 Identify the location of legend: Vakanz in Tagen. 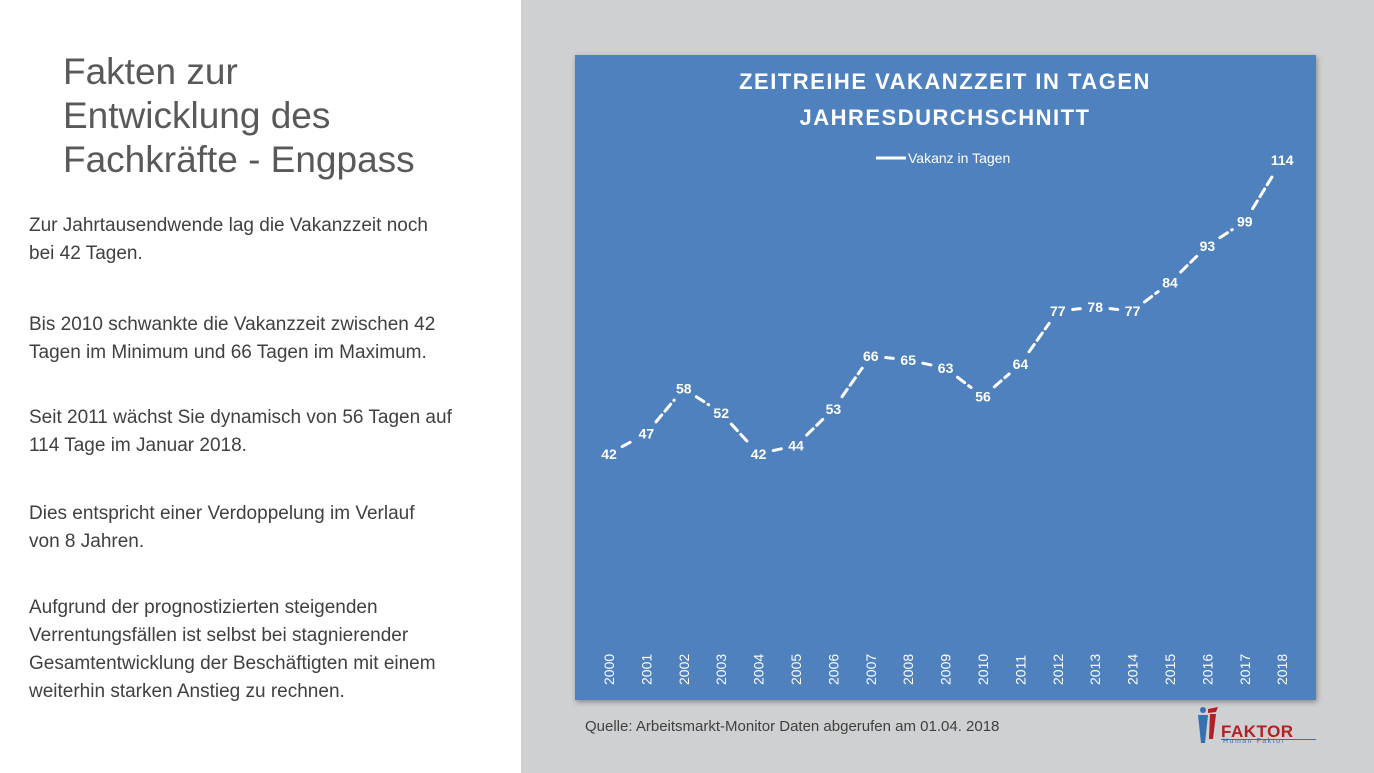
(943, 158).